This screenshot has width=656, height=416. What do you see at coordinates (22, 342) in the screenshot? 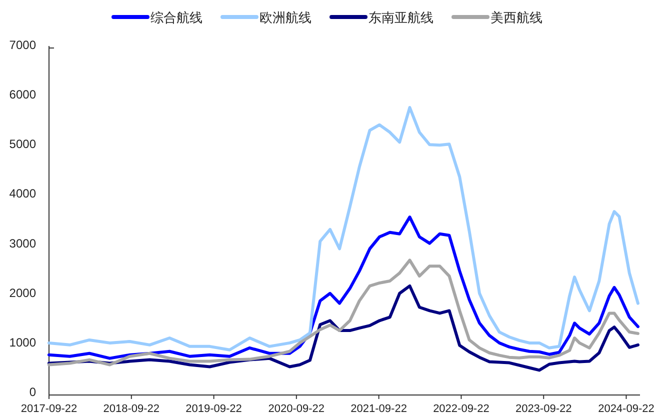
I see `y-tick-label: 1000` at bounding box center [22, 342].